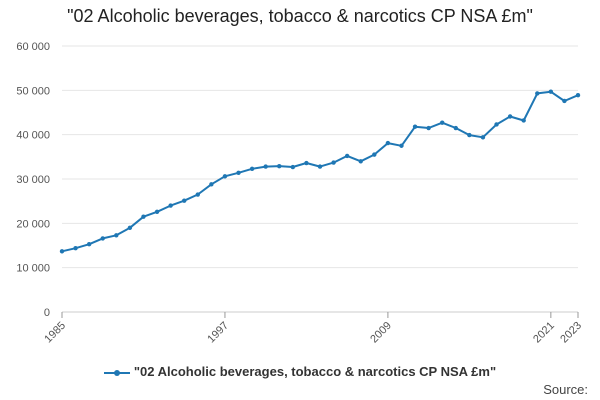  I want to click on y-tick-label: 30 000, so click(33, 180).